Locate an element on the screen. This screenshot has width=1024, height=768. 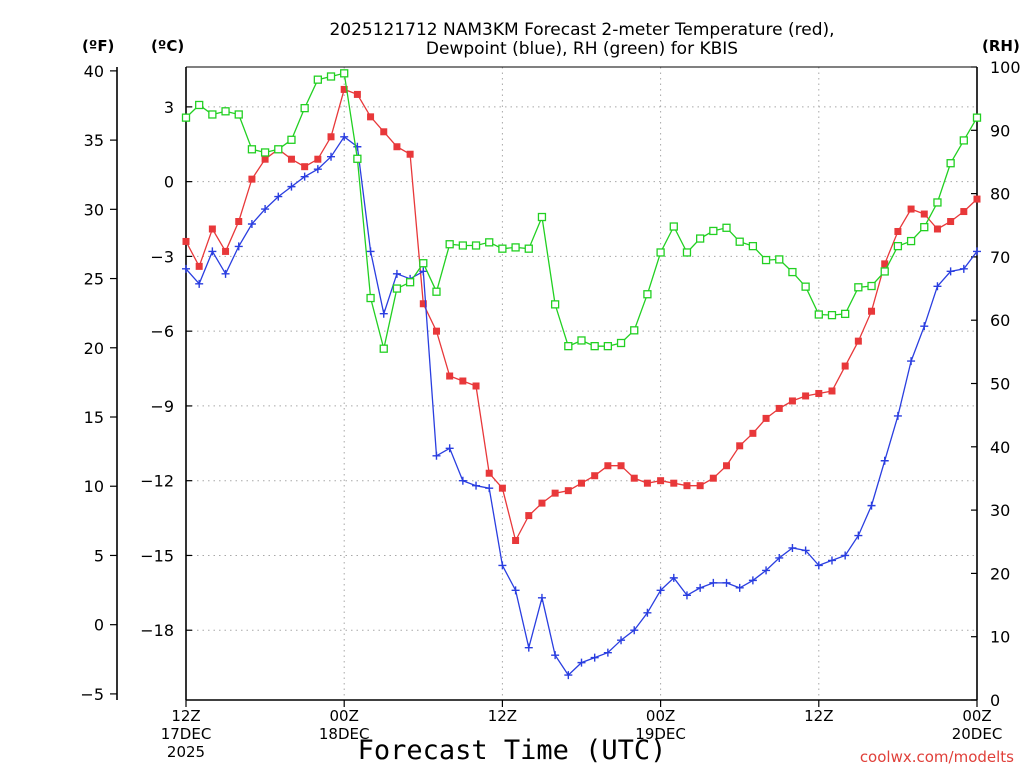
rh-tick-label: 10 is located at coordinates (1000, 637).